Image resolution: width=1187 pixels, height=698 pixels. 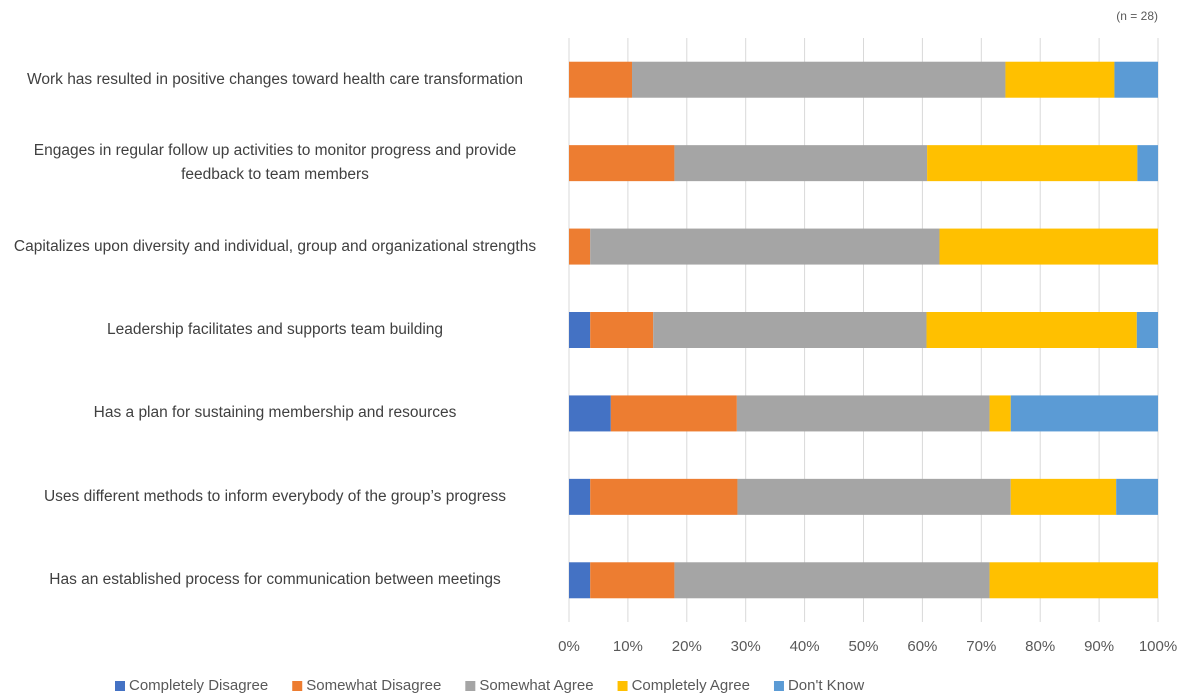 What do you see at coordinates (981, 646) in the screenshot?
I see `x-tick-label: 70%` at bounding box center [981, 646].